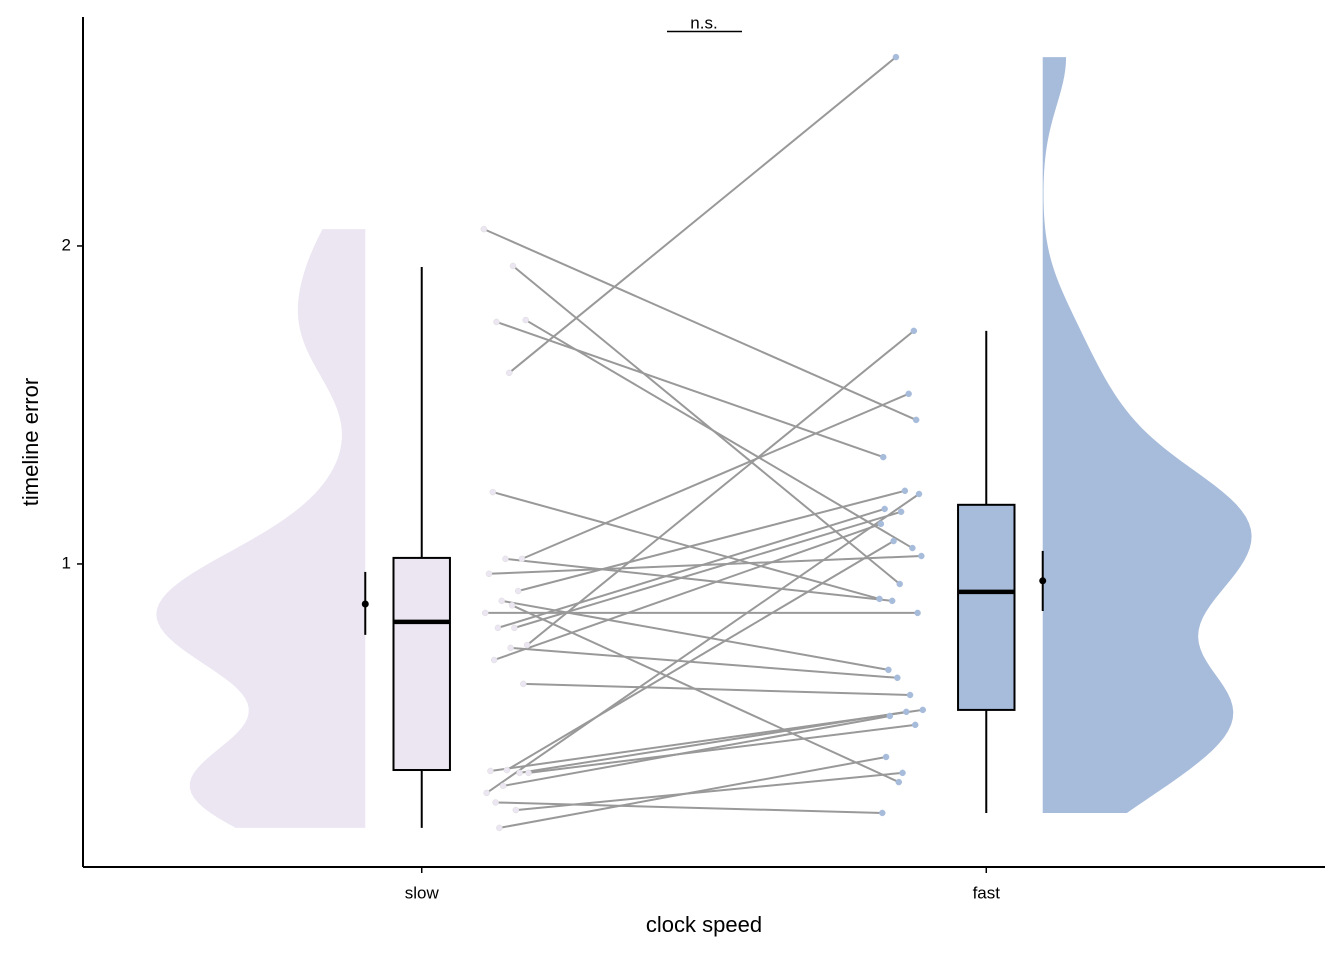 The image size is (1344, 960). What do you see at coordinates (704, 924) in the screenshot?
I see `x-axis-label: clock speed` at bounding box center [704, 924].